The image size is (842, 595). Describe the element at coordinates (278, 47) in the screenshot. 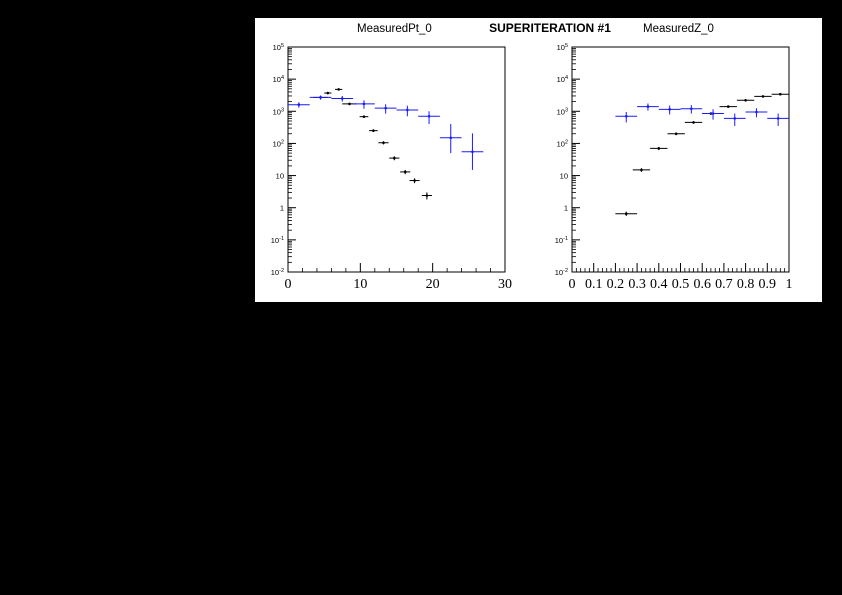

I see `y-tick-label-pt: 10⁵` at that location.